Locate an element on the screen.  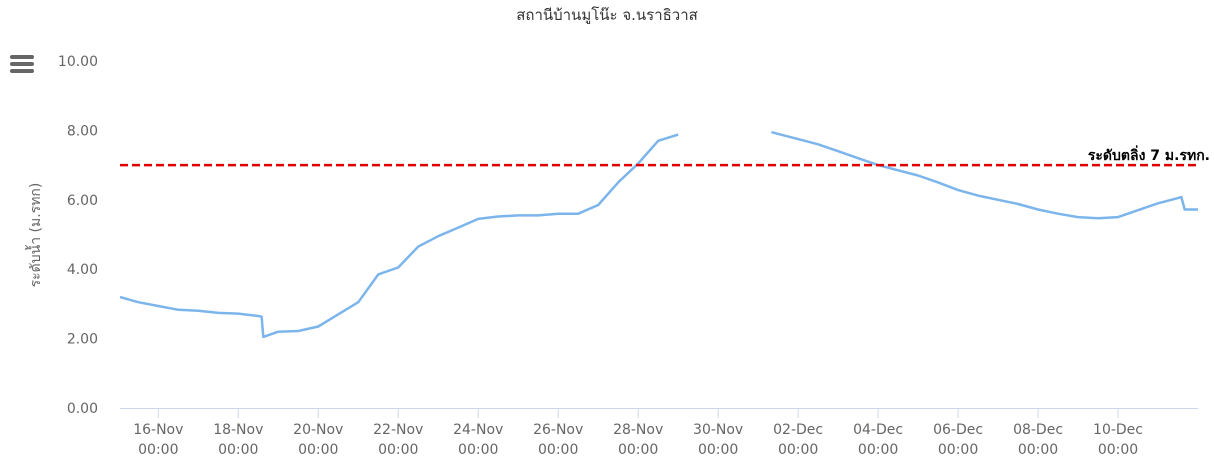
menu-button is located at coordinates (22, 64).